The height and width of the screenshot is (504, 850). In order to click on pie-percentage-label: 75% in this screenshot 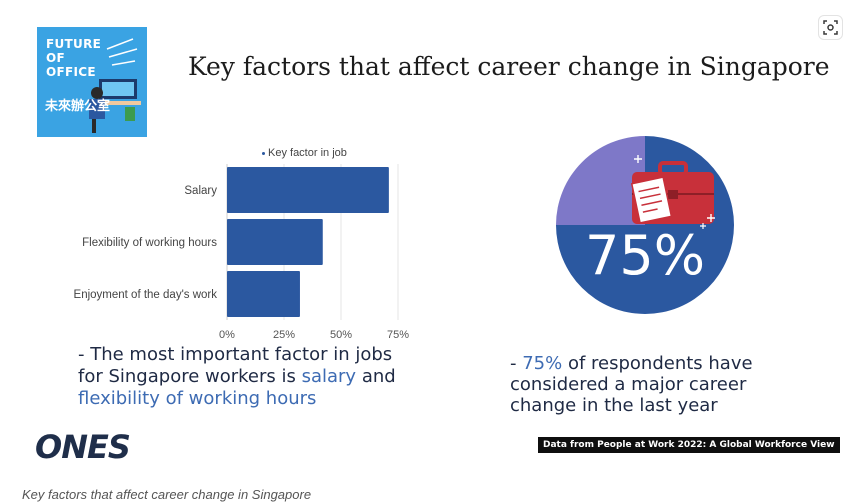, I will do `click(645, 255)`.